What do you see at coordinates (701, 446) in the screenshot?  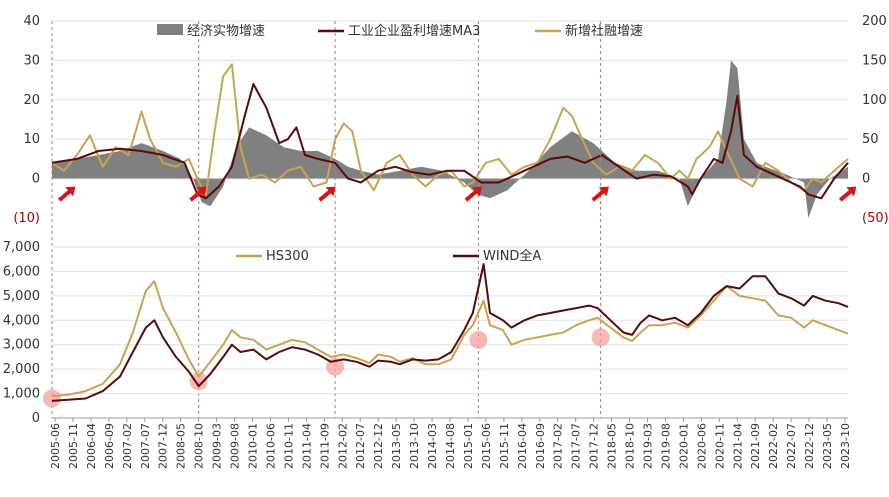 I see `x-tick-label: 2020-06` at bounding box center [701, 446].